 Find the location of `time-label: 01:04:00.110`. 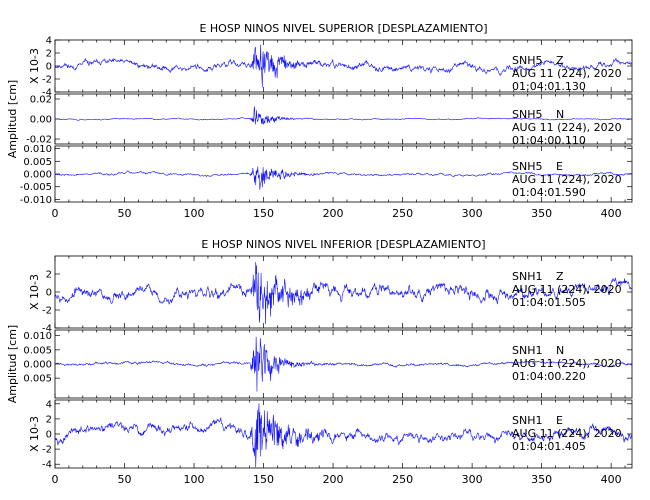

time-label: 01:04:00.110 is located at coordinates (549, 140).